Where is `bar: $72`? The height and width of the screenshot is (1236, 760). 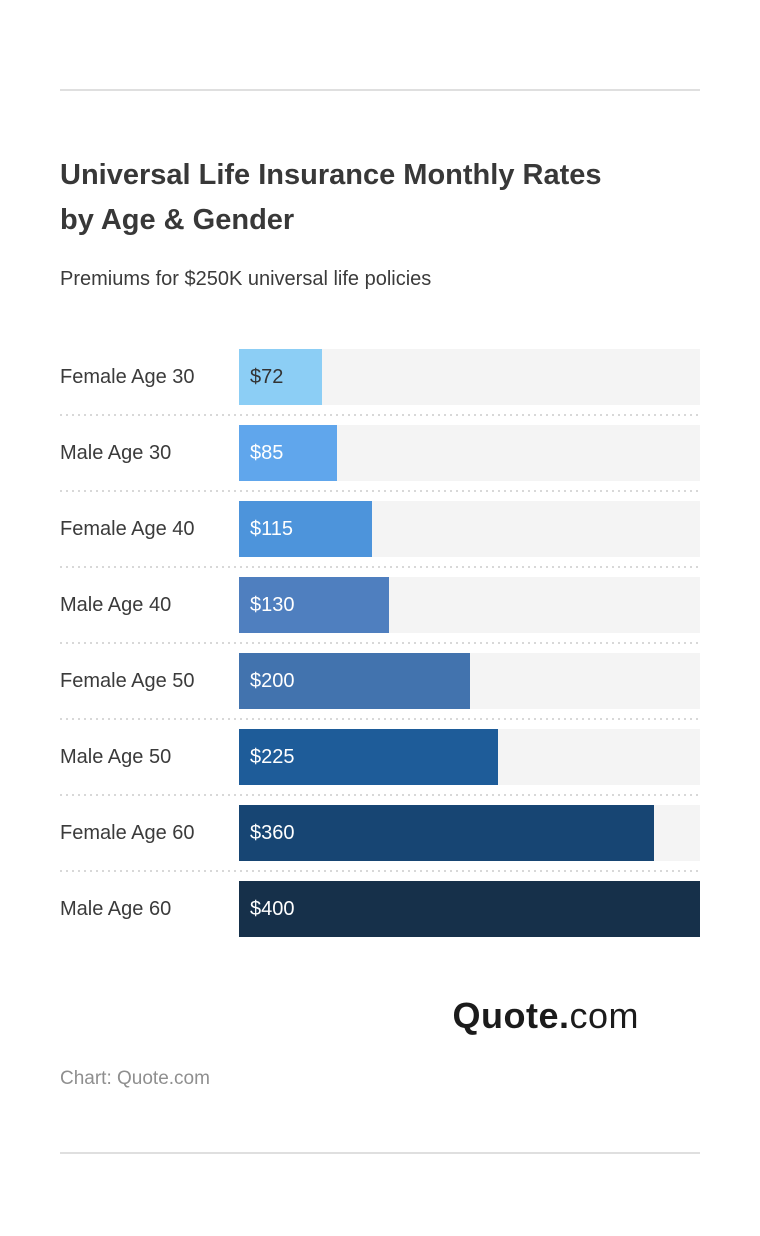 bar: $72 is located at coordinates (280, 377).